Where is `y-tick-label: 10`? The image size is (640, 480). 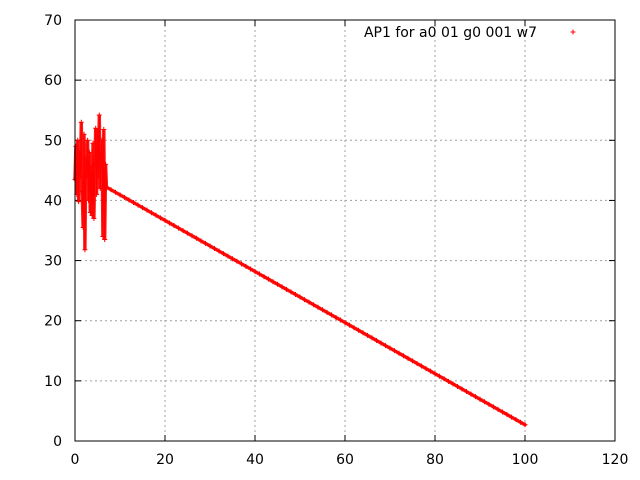 y-tick-label: 10 is located at coordinates (53, 382).